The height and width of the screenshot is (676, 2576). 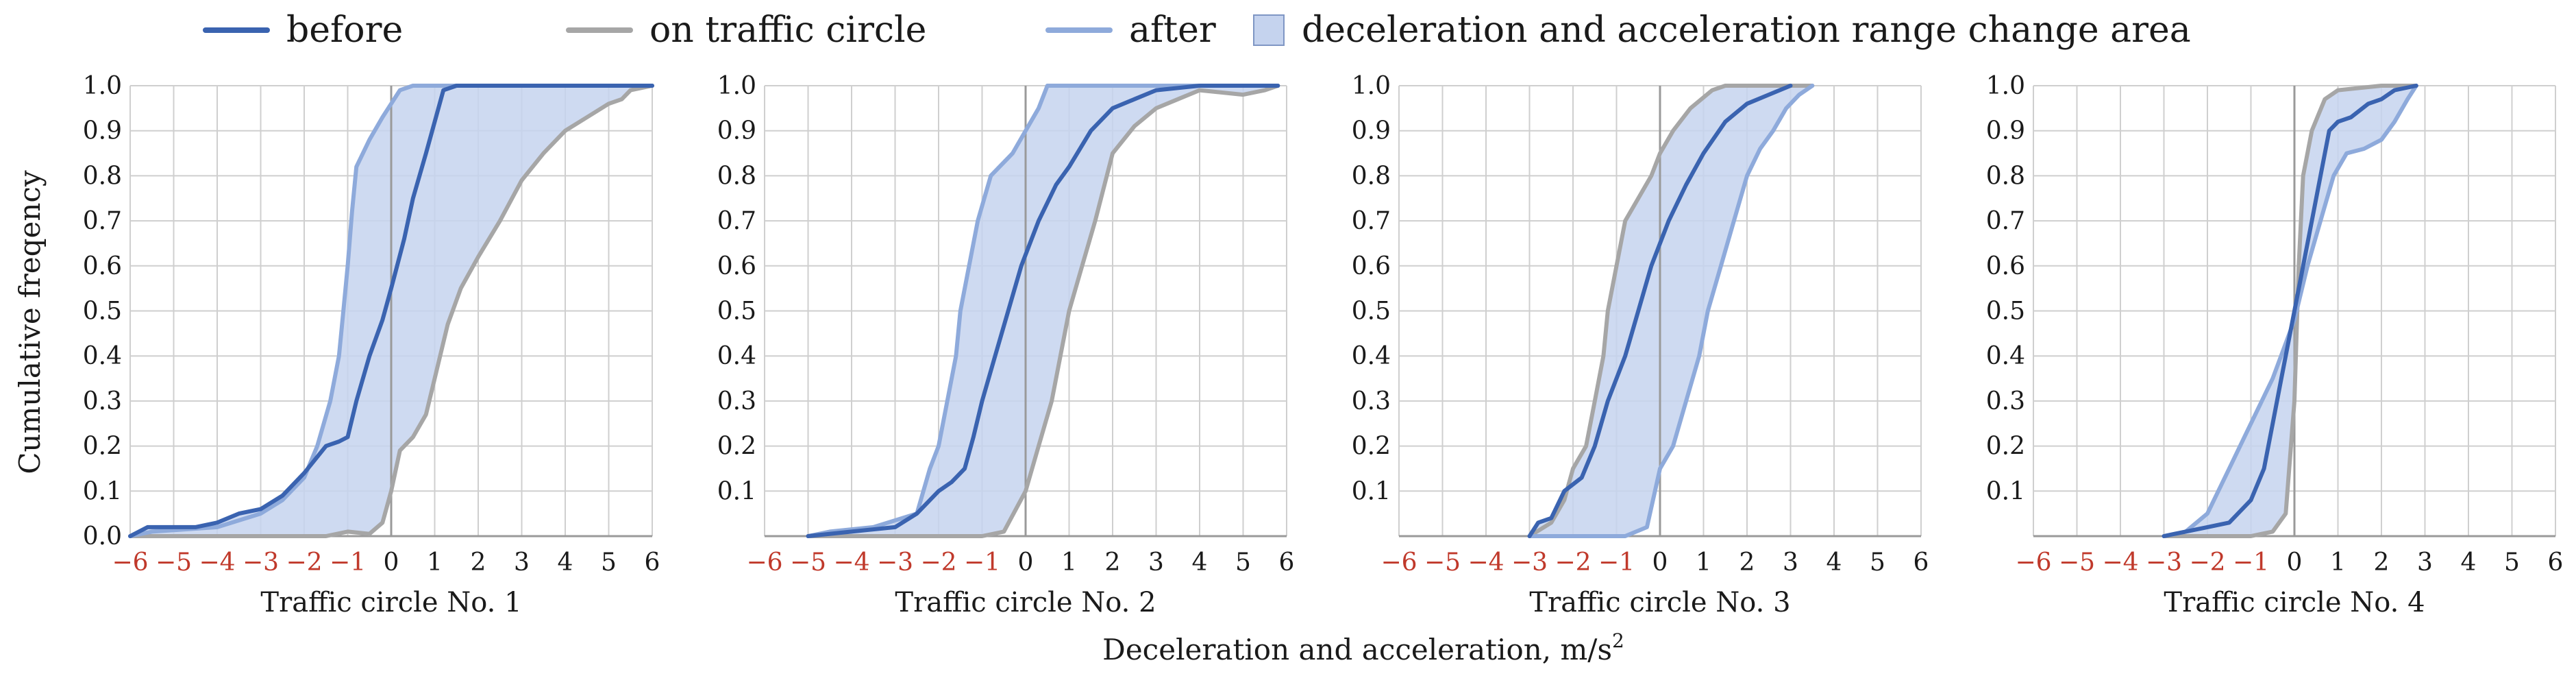 I want to click on panel-title: Traffic circle No. 1, so click(x=390, y=602).